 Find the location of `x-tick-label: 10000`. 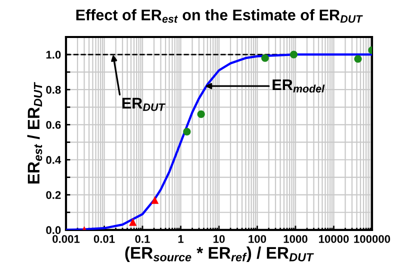

x-tick-label: 10000 is located at coordinates (334, 239).